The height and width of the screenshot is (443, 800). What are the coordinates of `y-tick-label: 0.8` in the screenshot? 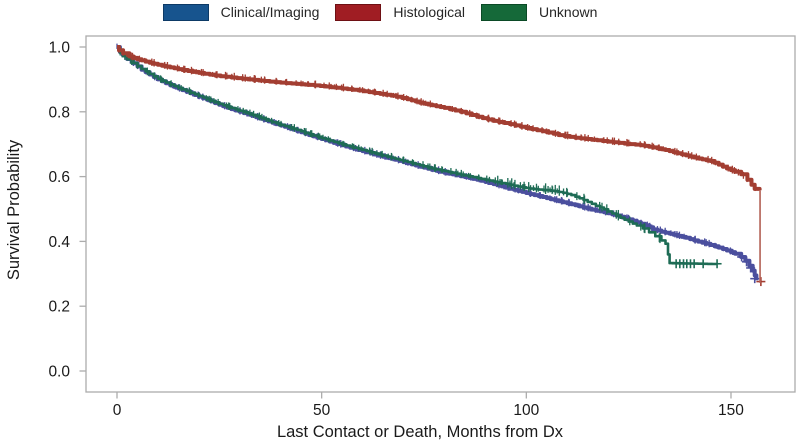 It's located at (59, 112).